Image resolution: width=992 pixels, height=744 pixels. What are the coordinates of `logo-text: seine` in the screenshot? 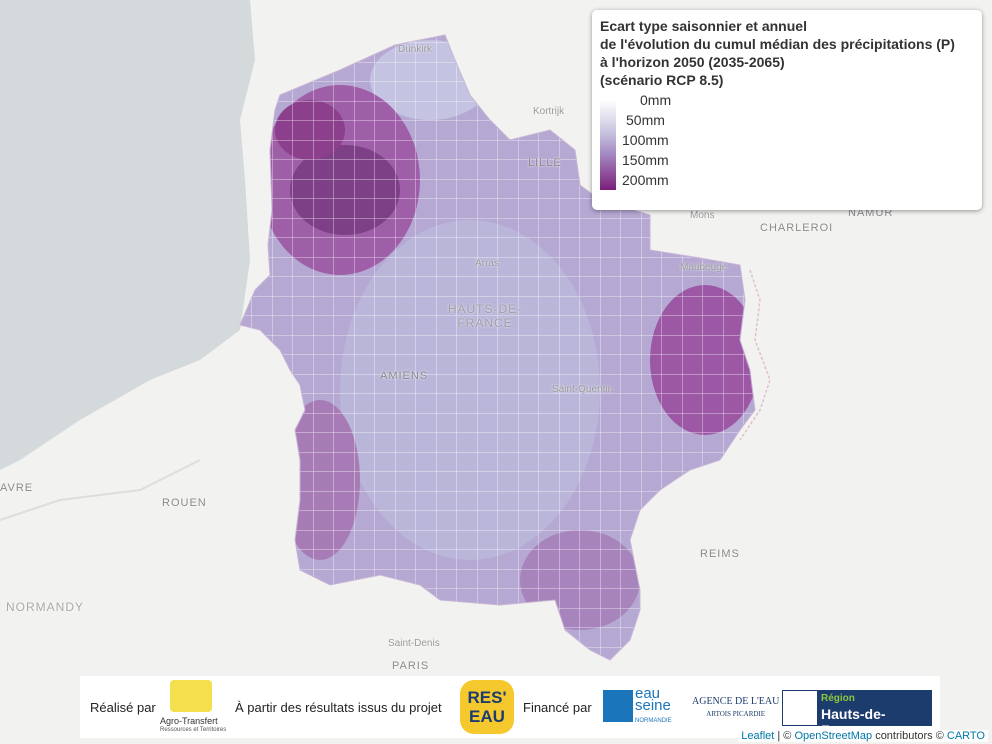 It's located at (653, 705).